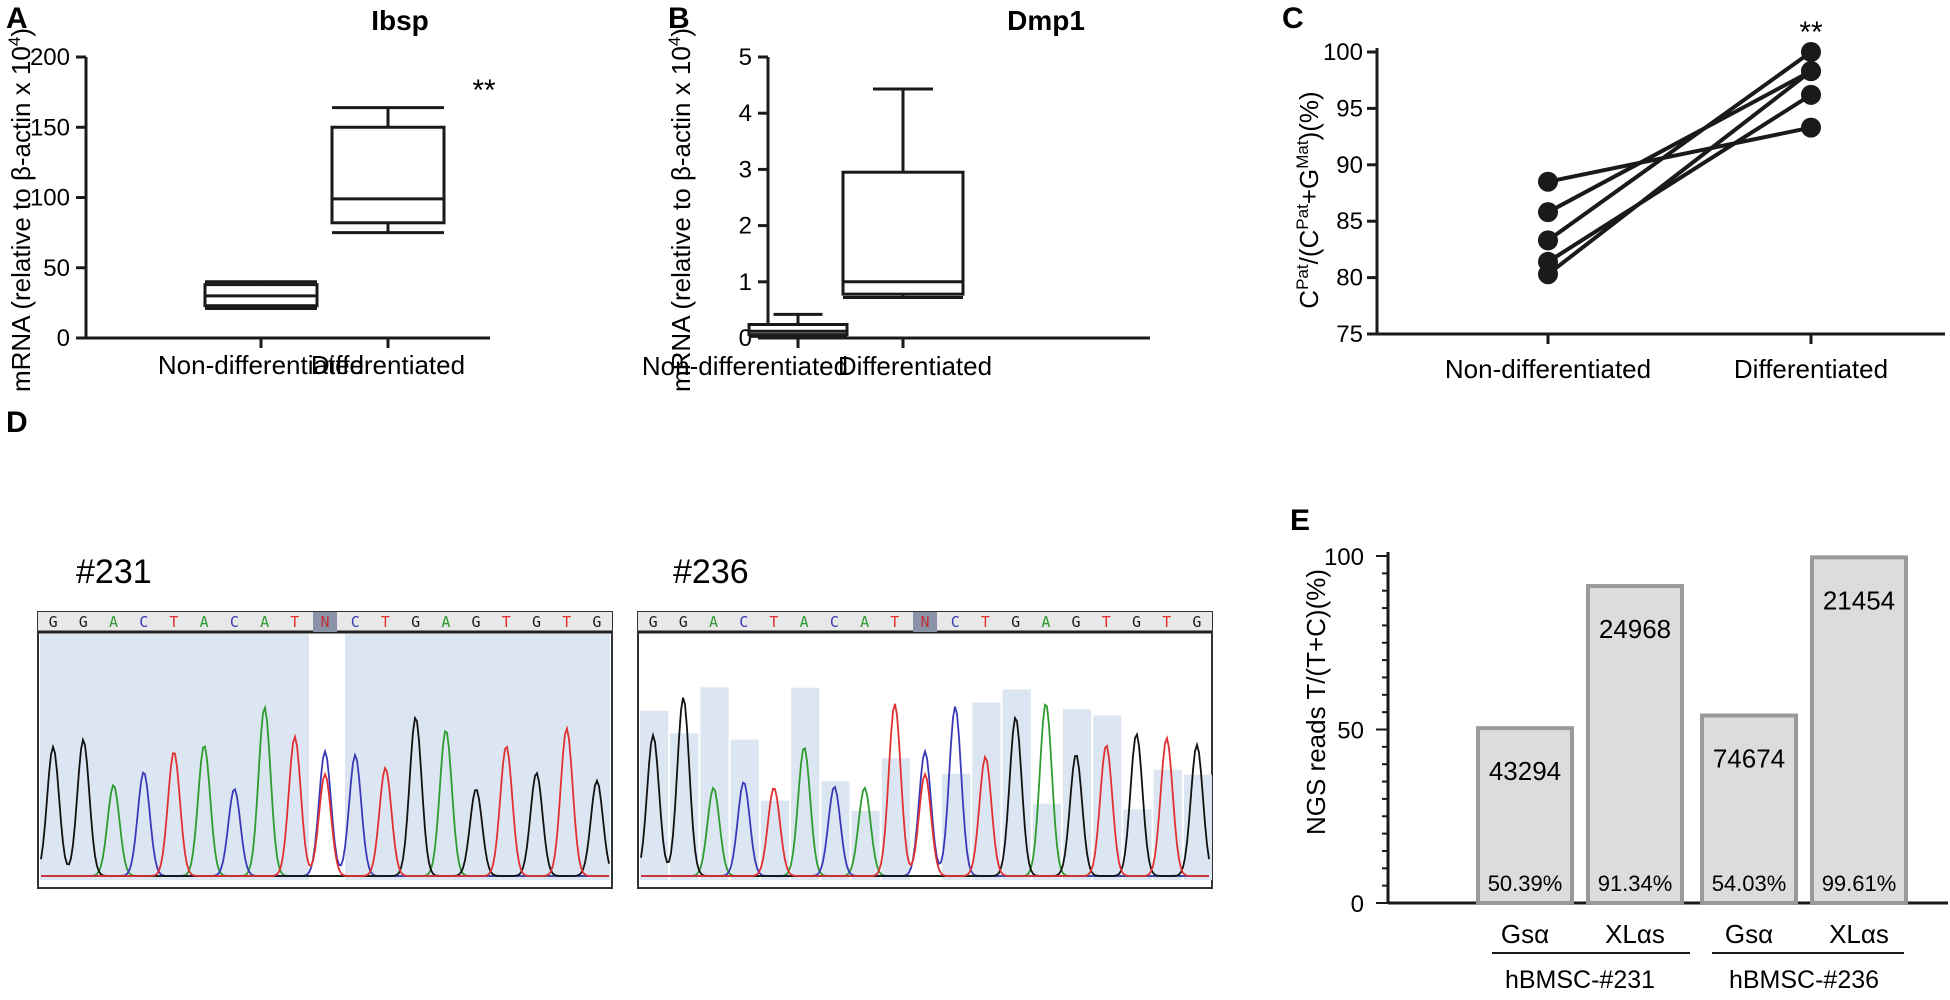  I want to click on ambiguous-base-highlight, so click(925, 622).